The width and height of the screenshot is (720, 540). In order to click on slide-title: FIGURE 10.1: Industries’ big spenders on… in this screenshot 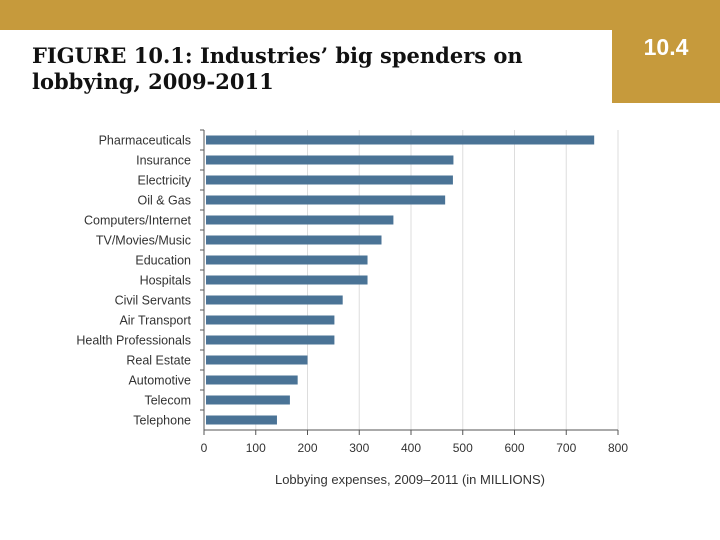, I will do `click(277, 68)`.